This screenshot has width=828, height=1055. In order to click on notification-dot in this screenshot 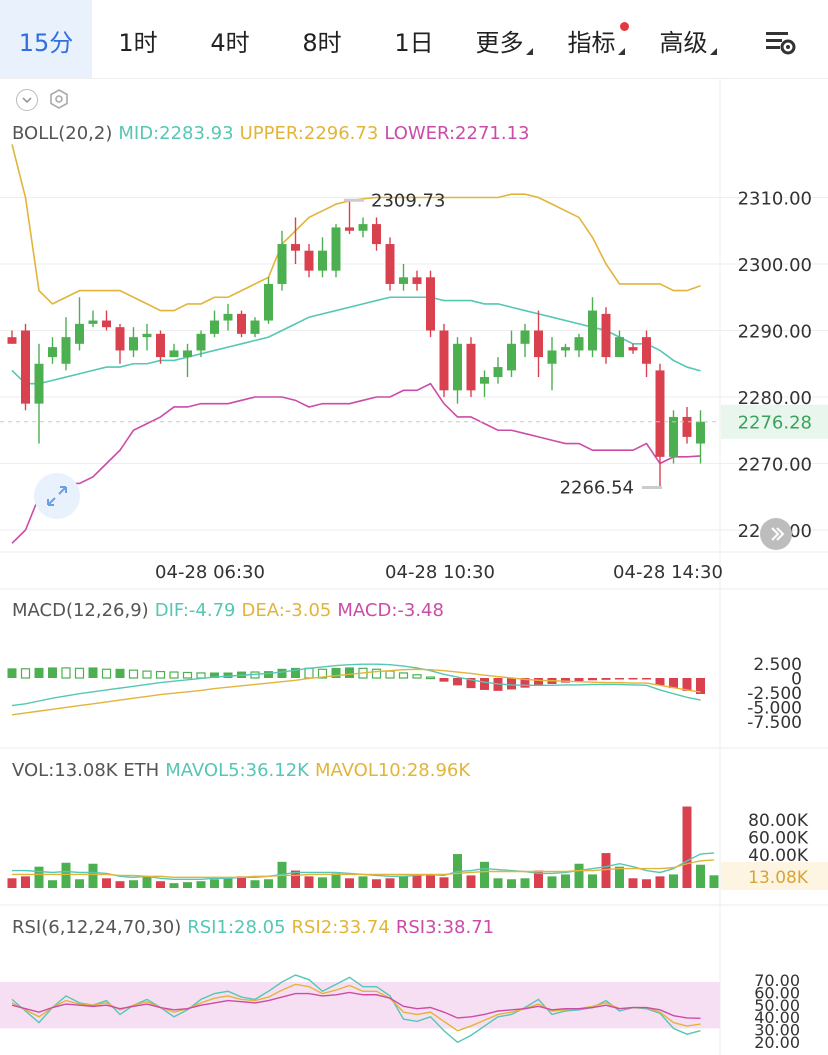, I will do `click(624, 26)`.